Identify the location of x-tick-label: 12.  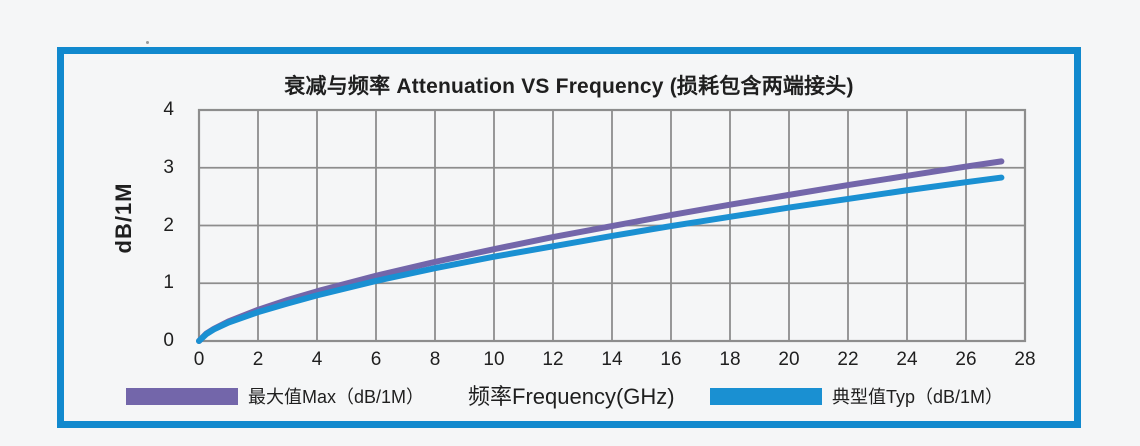
(553, 359).